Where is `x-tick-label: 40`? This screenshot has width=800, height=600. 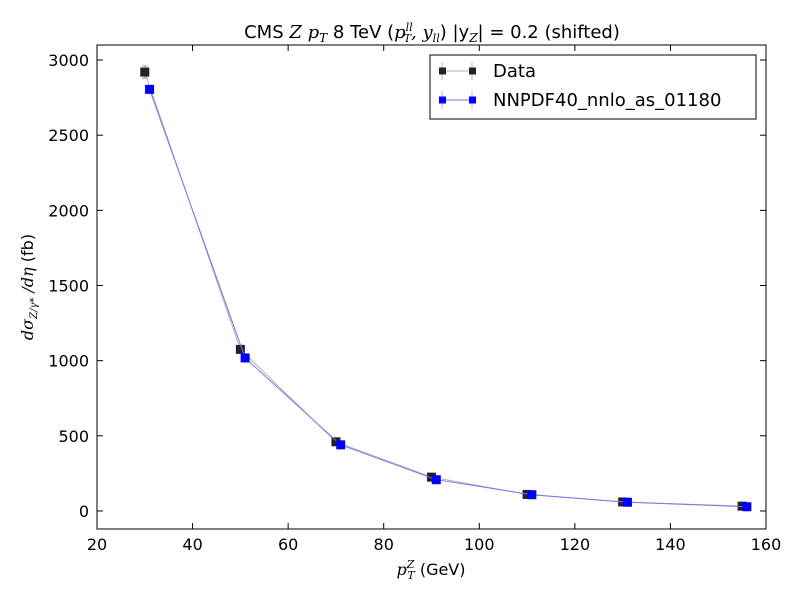 x-tick-label: 40 is located at coordinates (192, 544).